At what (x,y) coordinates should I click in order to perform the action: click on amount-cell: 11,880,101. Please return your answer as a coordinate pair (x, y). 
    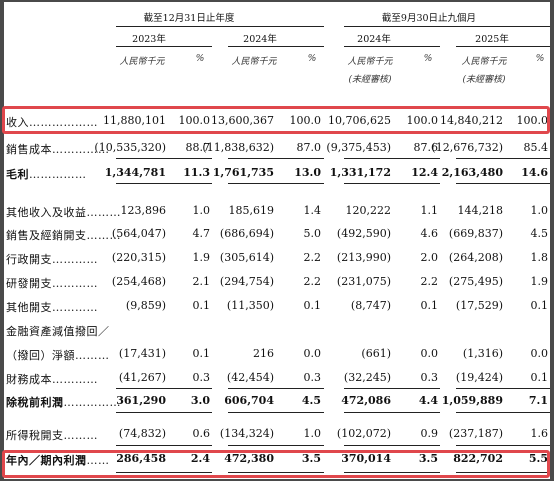
    Looking at the image, I should click on (134, 120).